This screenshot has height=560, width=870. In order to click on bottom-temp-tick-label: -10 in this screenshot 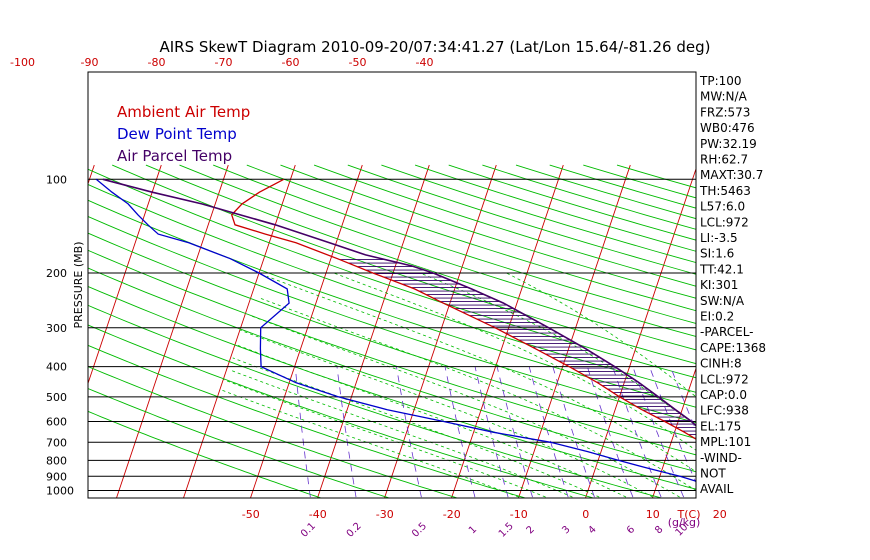, I will do `click(519, 514)`.